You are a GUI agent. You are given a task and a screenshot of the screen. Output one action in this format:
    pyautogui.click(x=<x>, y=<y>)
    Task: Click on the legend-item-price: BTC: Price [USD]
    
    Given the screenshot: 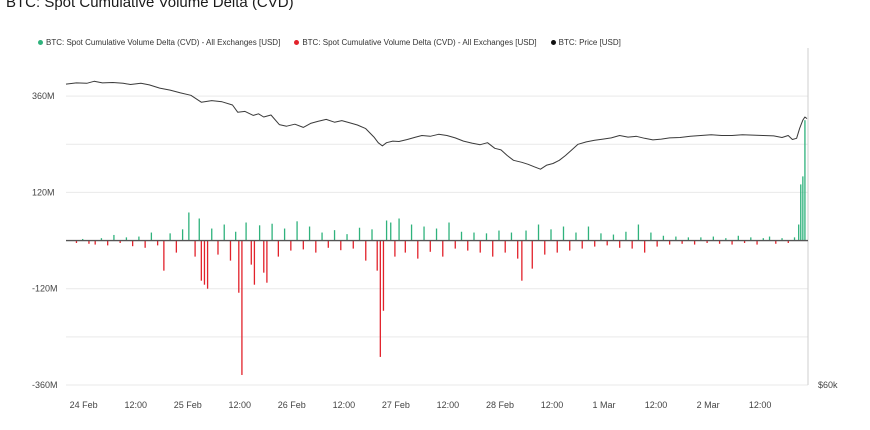 What is the action you would take?
    pyautogui.click(x=585, y=42)
    